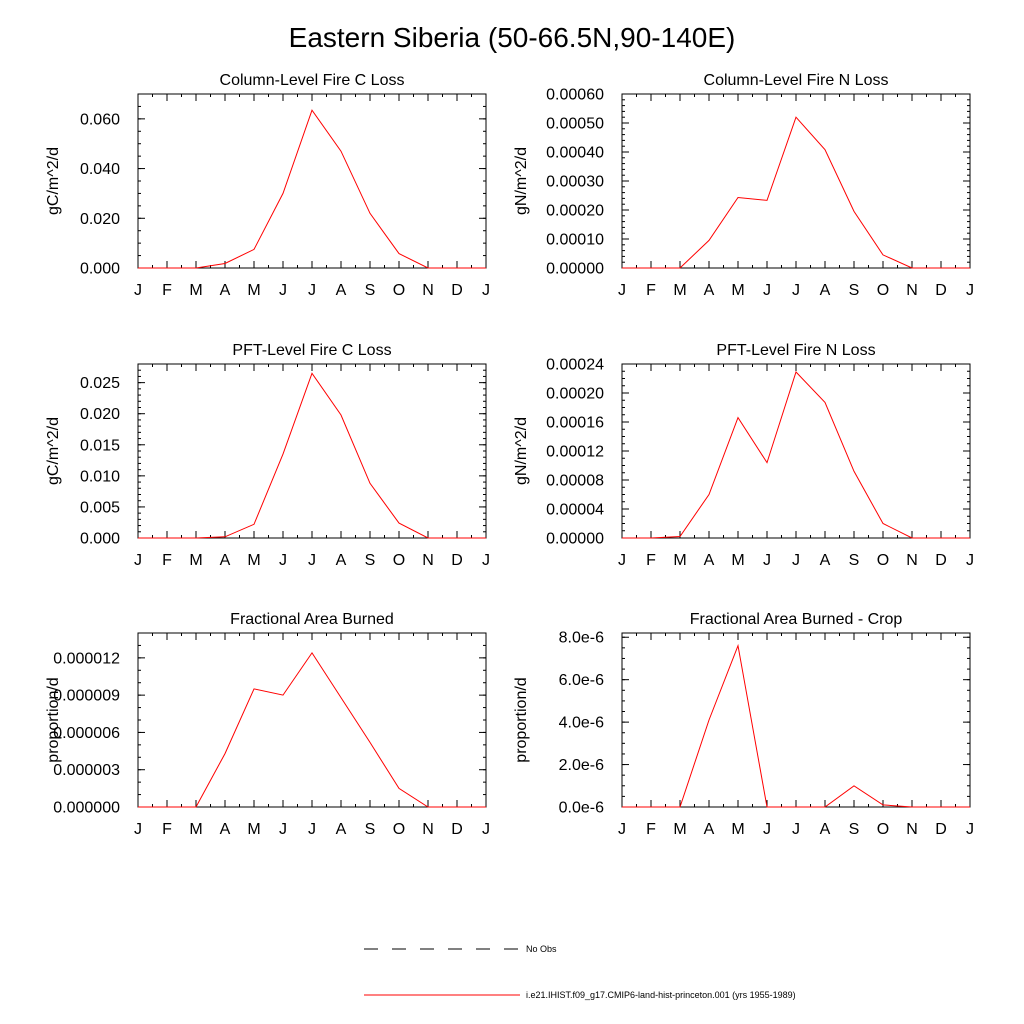  What do you see at coordinates (53, 451) in the screenshot?
I see `y-axis-label: gC/m^2/d` at bounding box center [53, 451].